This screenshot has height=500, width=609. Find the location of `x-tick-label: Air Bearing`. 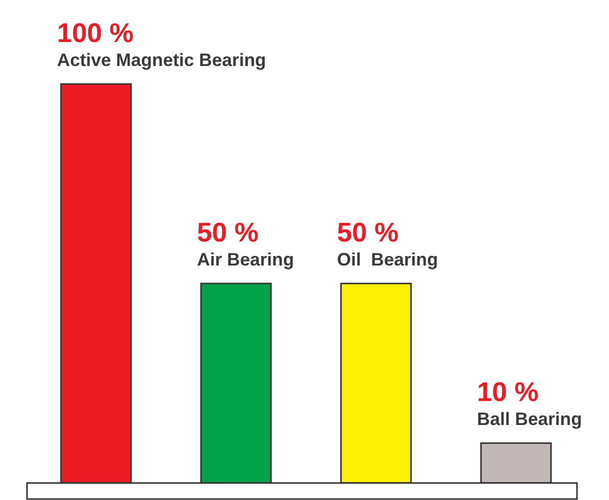

x-tick-label: Air Bearing is located at coordinates (245, 260).